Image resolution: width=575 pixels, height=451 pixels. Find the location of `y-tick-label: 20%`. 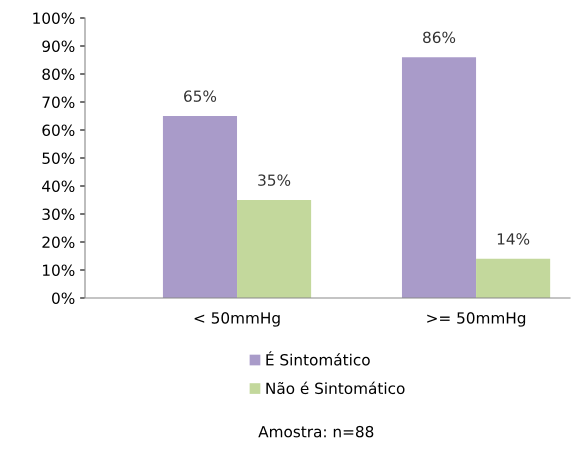

y-tick-label: 20% is located at coordinates (58, 242).